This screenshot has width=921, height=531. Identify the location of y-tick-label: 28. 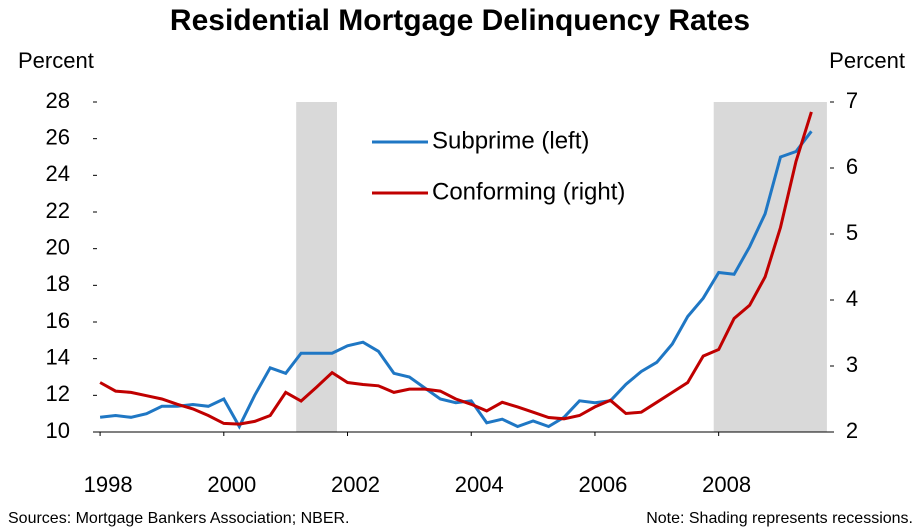
(58, 100).